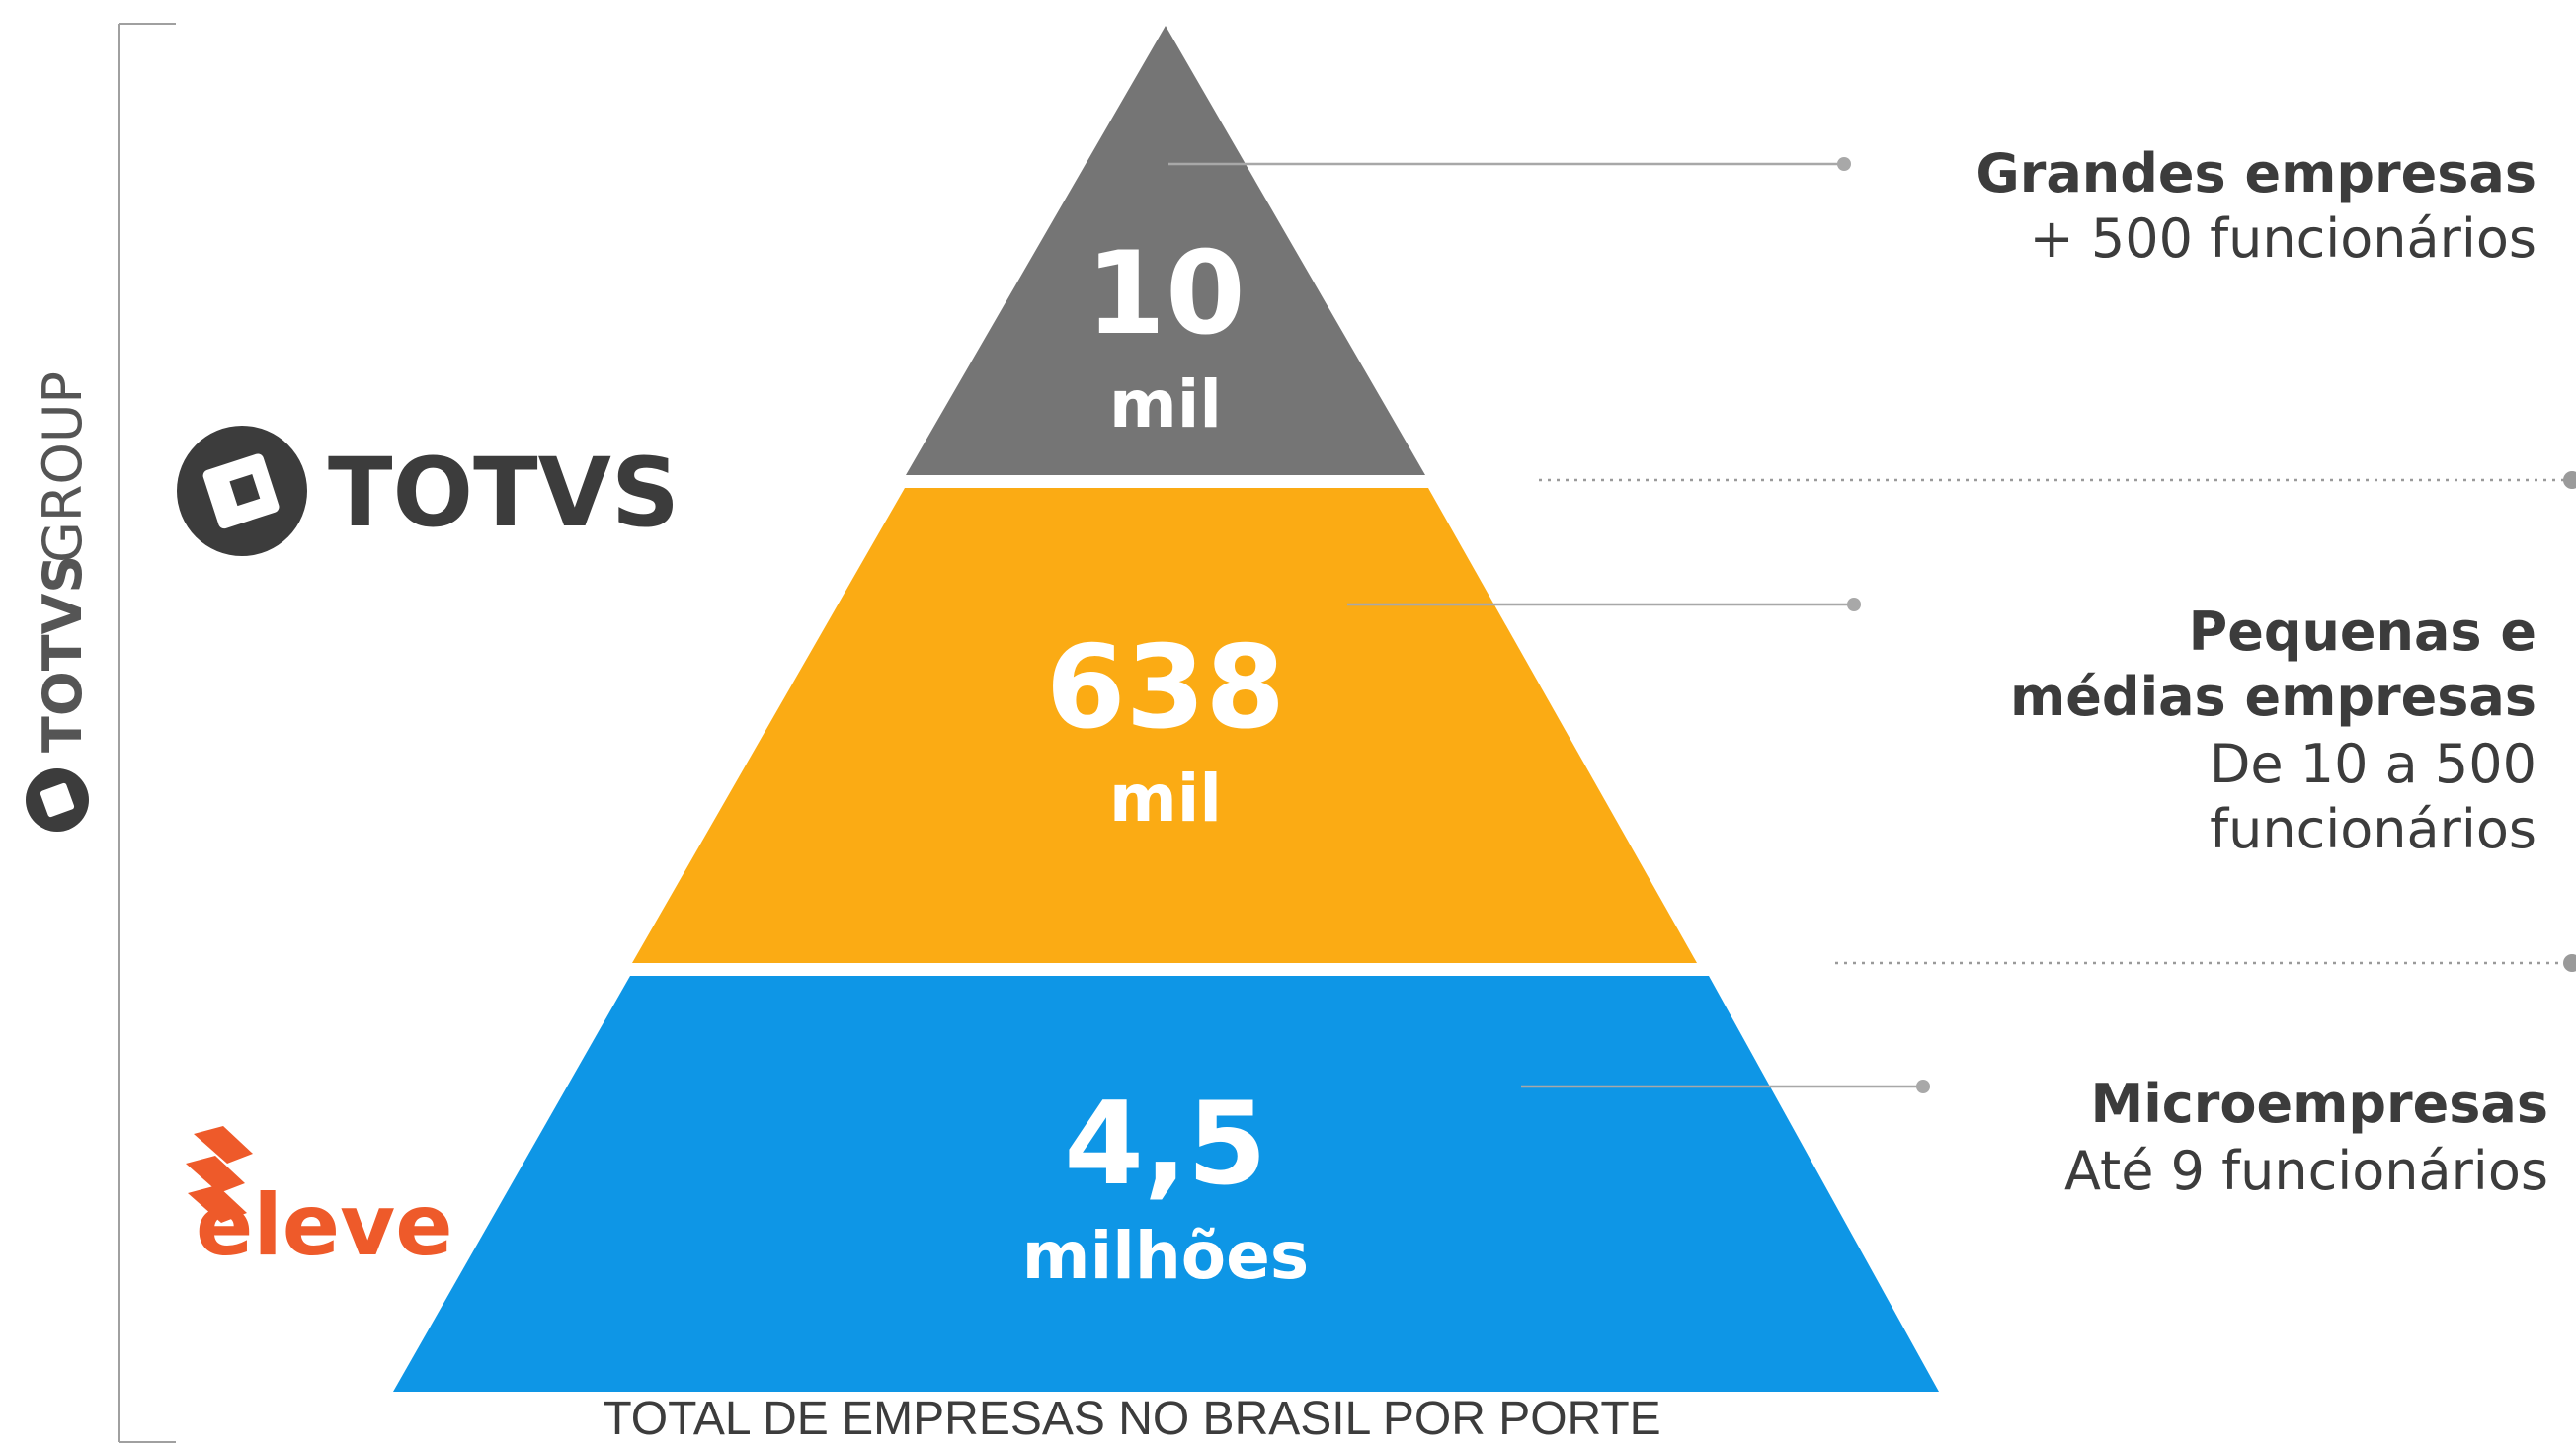  What do you see at coordinates (2273, 697) in the screenshot?
I see `middle-title-line2: médias empresas` at bounding box center [2273, 697].